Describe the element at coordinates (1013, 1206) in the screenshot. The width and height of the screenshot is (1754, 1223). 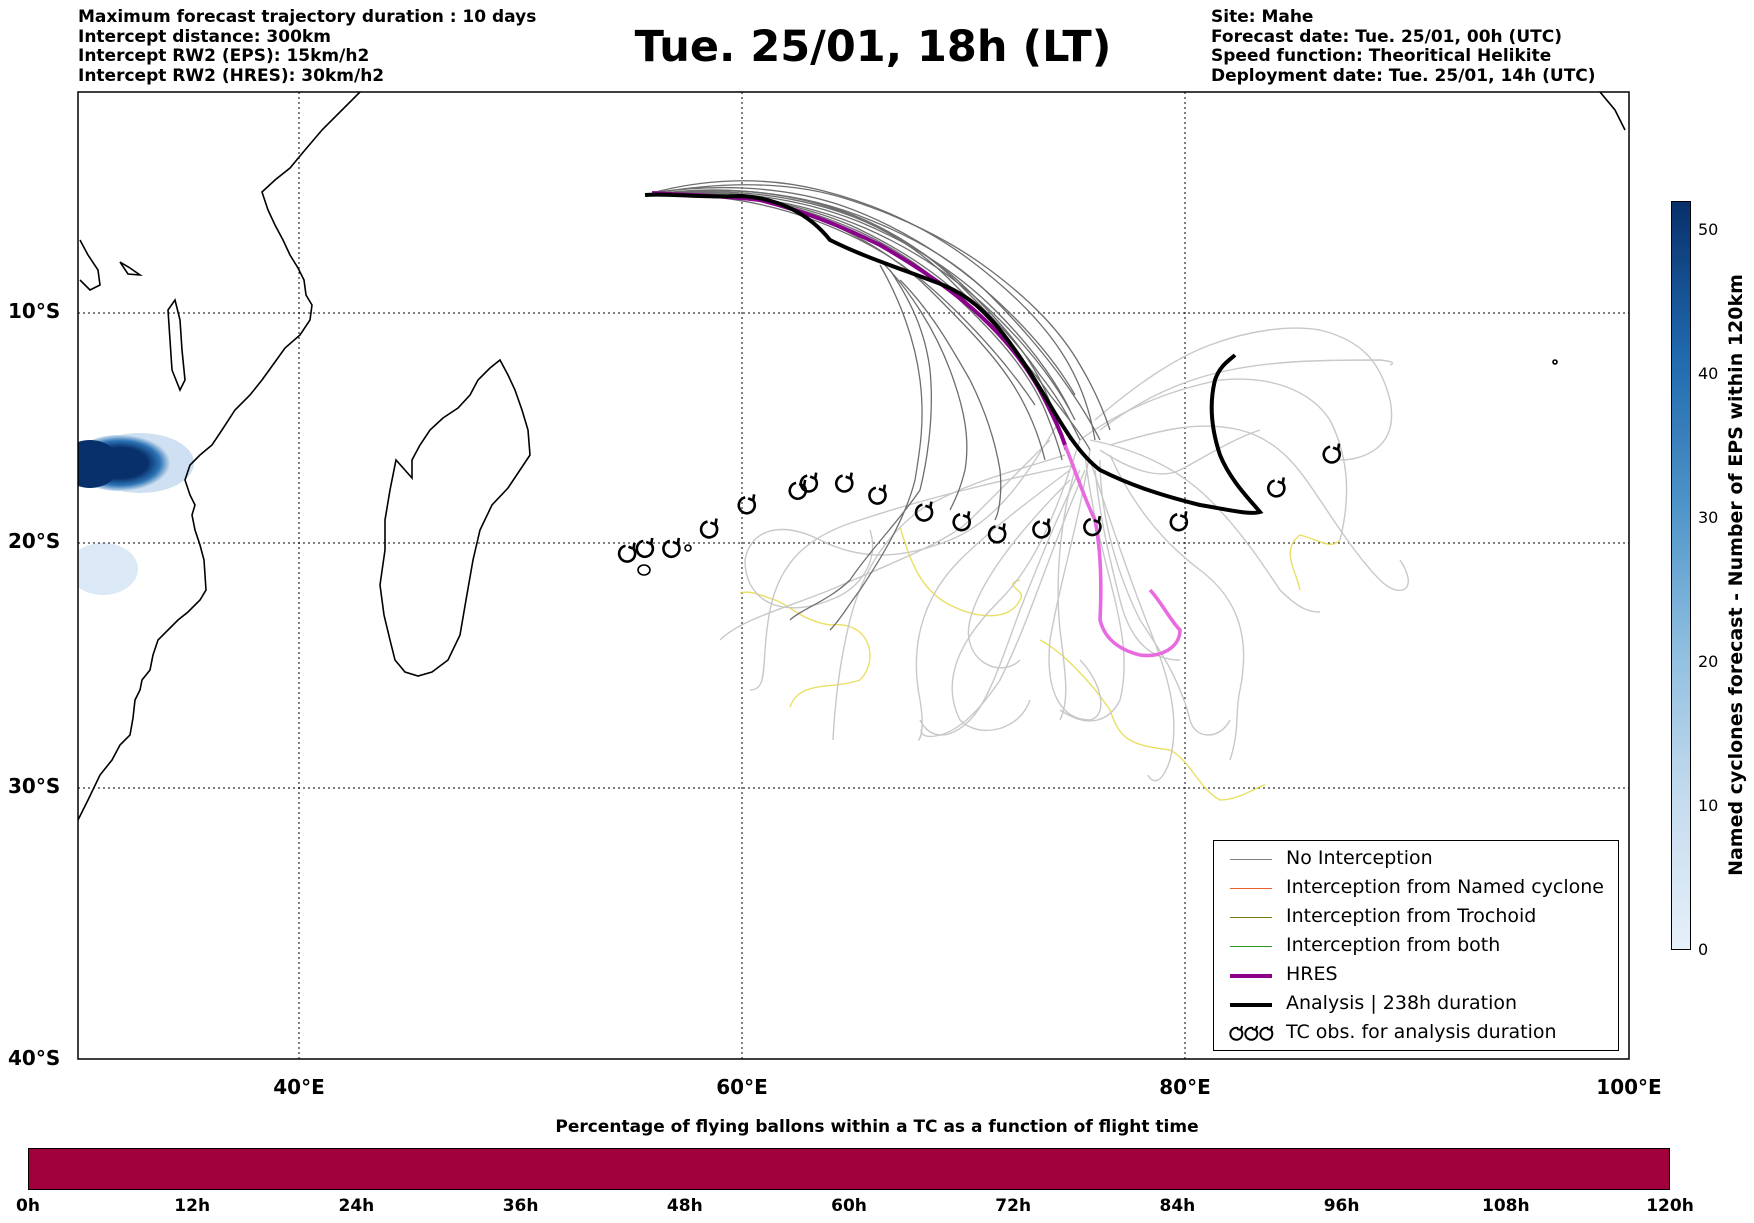
I see `flight-time-tick: 72h` at that location.